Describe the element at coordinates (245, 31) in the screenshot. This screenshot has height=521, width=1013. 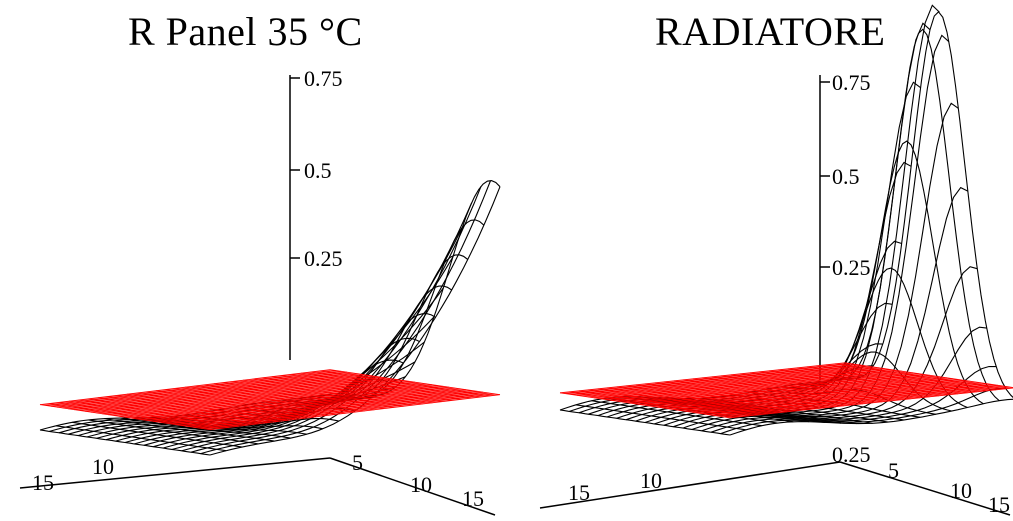
I see `chart-title: R Panel 35 °C` at that location.